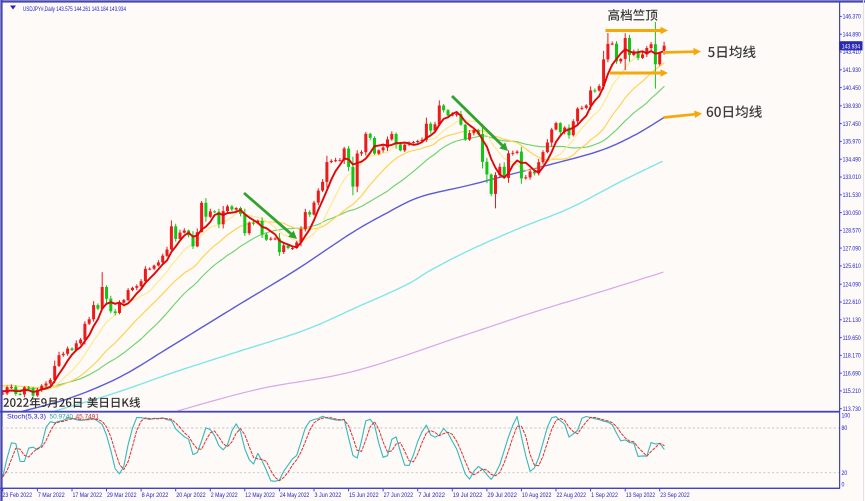 This screenshot has width=865, height=501. Describe the element at coordinates (51, 495) in the screenshot. I see `svg-text: 7 Mar 2022` at that location.